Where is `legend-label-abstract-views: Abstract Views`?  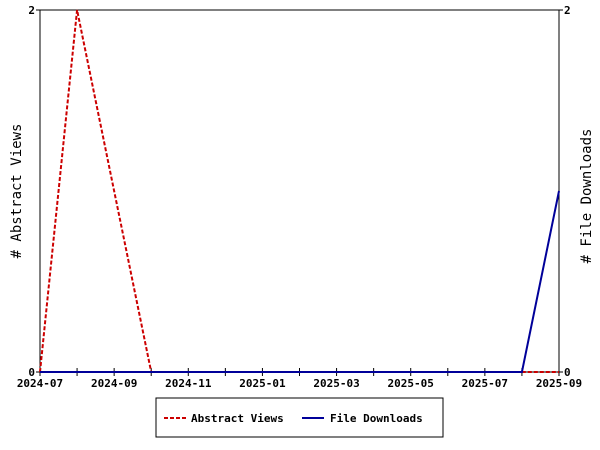 legend-label-abstract-views: Abstract Views is located at coordinates (237, 418).